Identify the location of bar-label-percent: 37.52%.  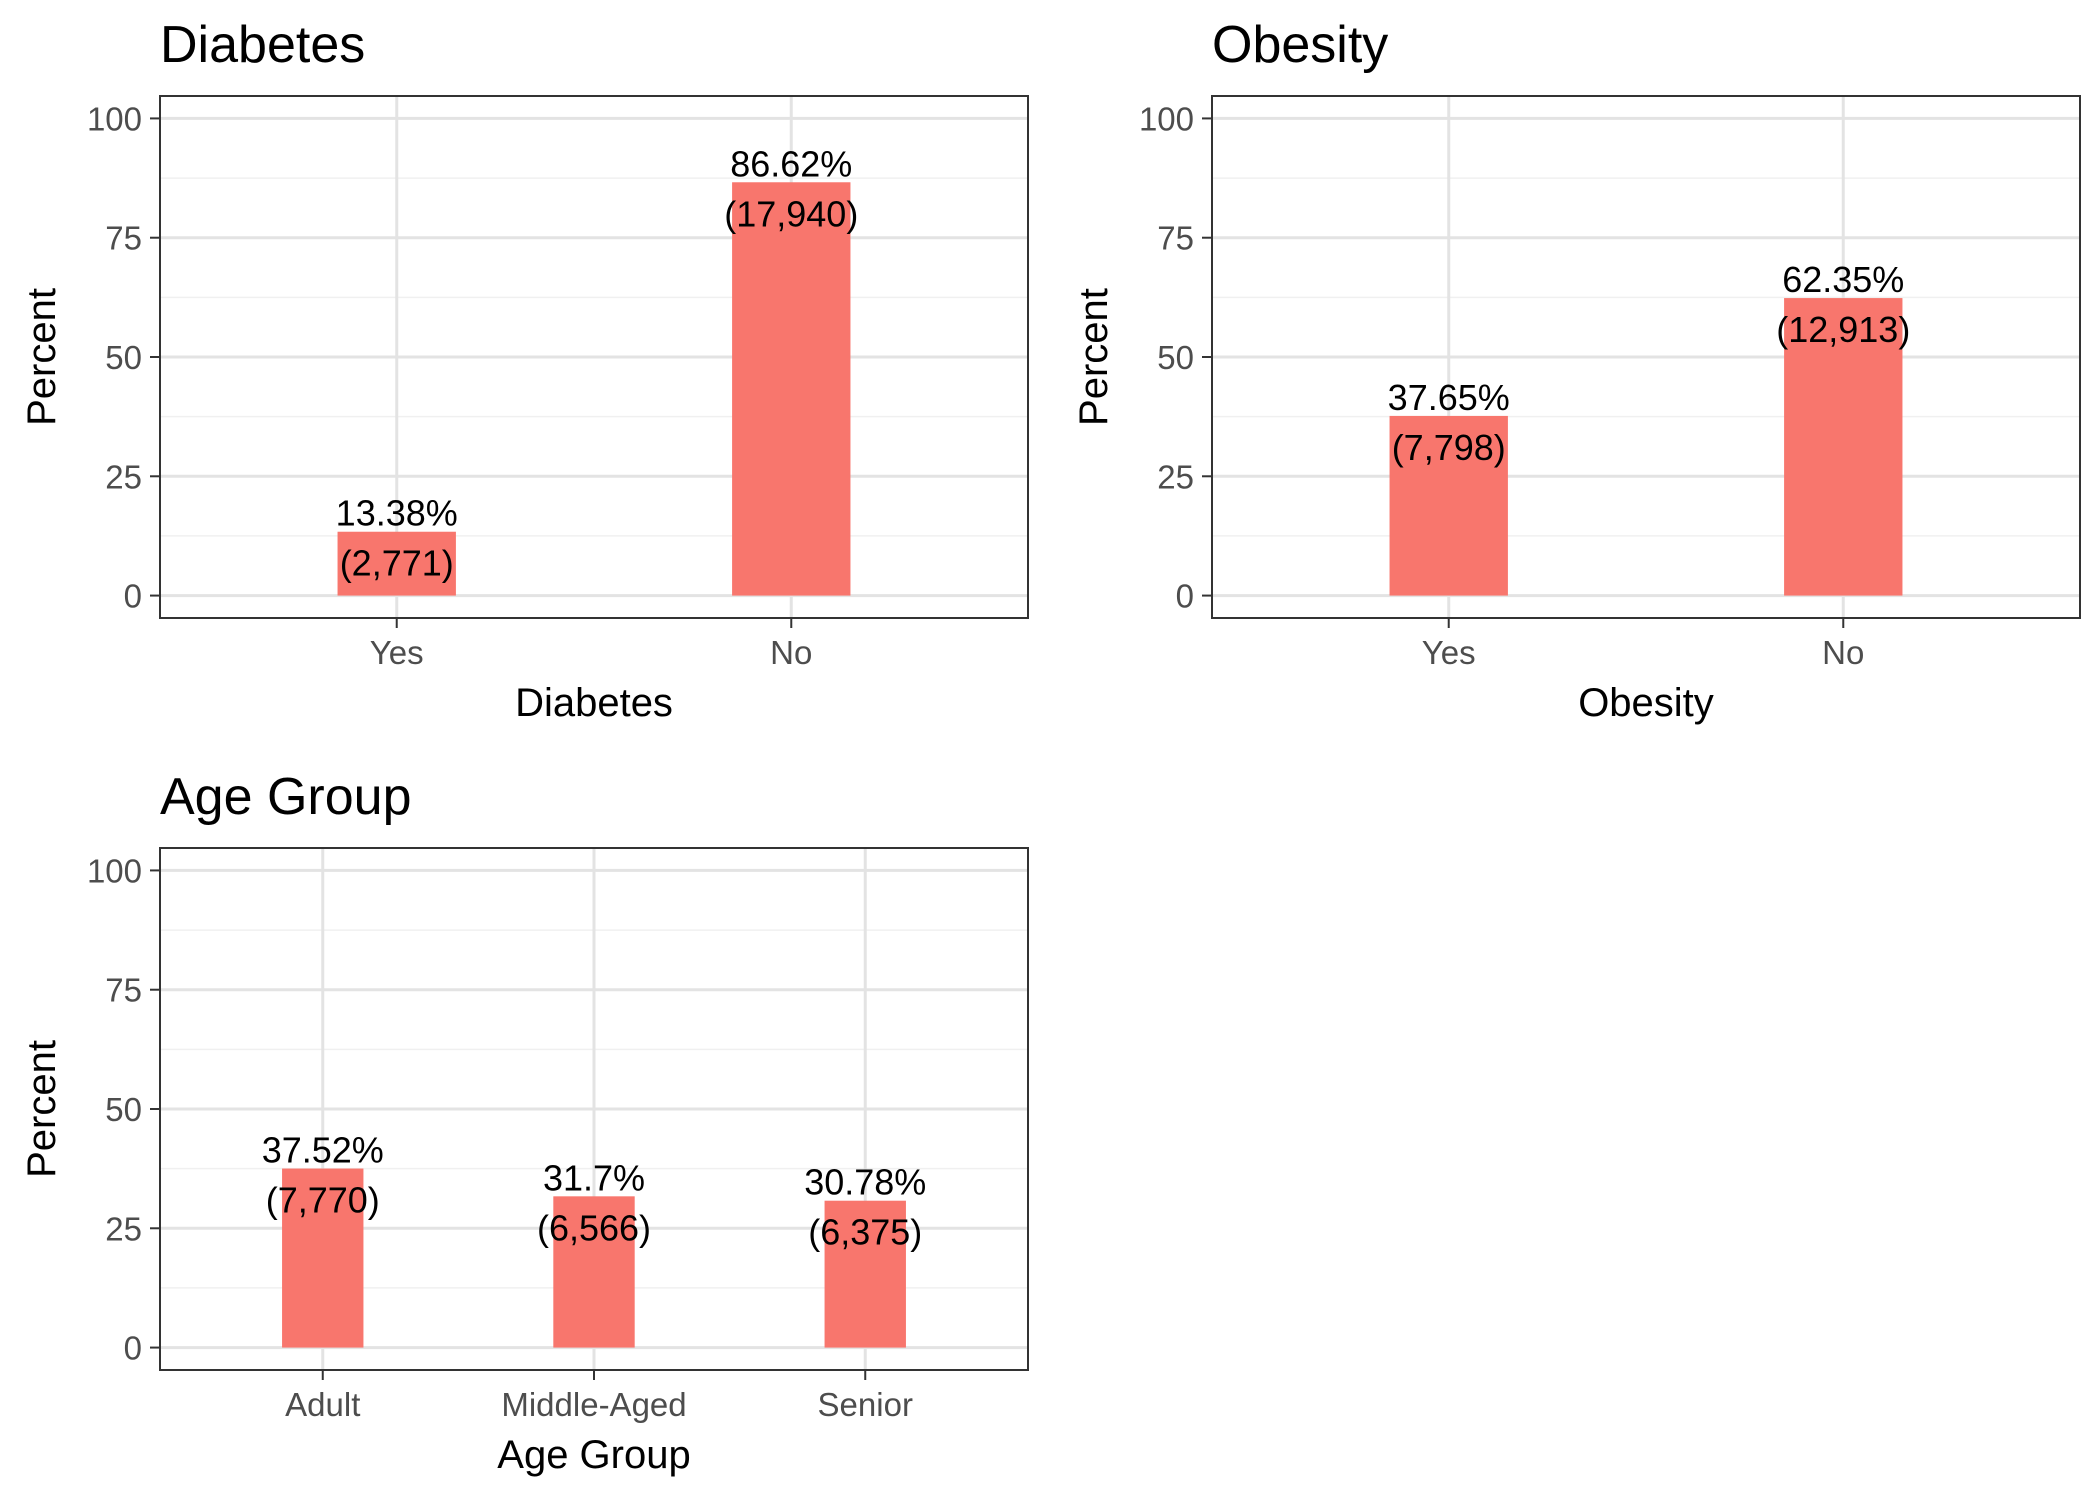
(323, 1150).